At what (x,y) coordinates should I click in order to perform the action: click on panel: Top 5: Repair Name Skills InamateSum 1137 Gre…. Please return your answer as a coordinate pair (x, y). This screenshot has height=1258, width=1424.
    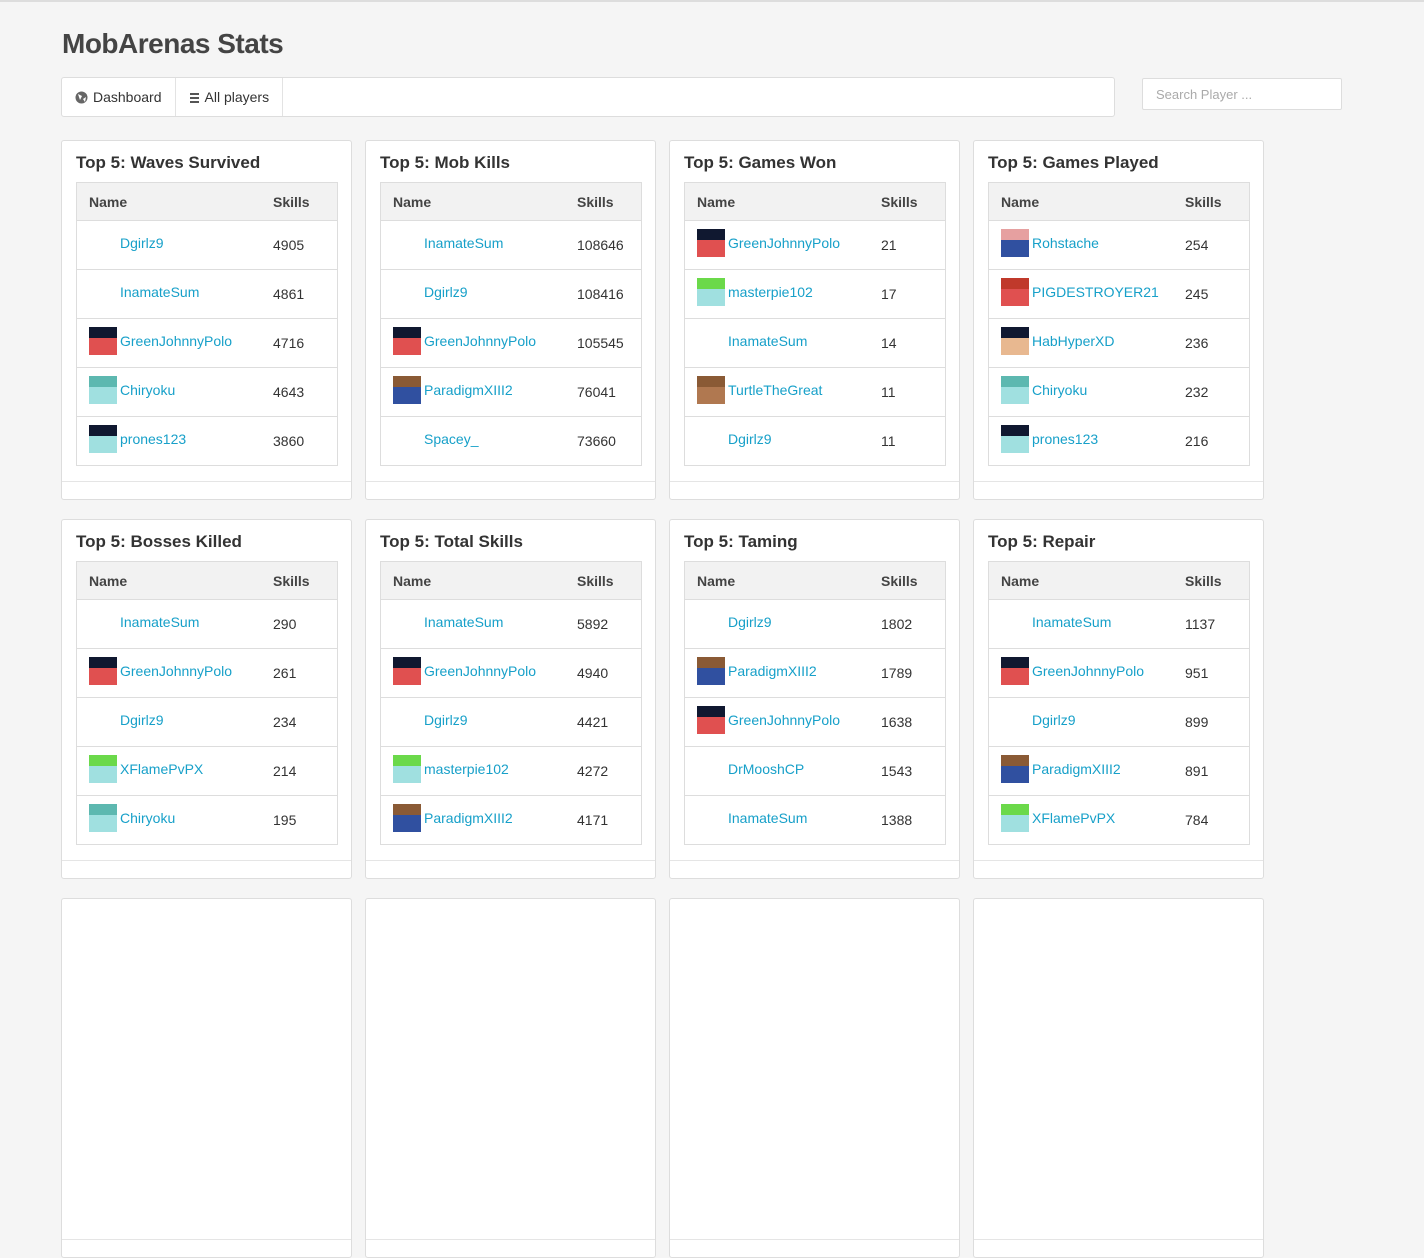
    Looking at the image, I should click on (1118, 699).